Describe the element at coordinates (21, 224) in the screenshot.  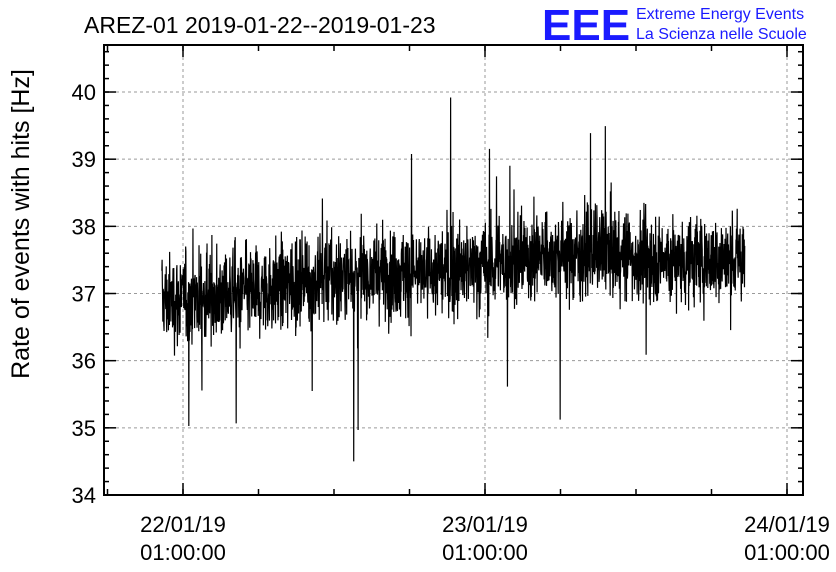
I see `y-axis-label: Rate of events with hits [Hz]` at that location.